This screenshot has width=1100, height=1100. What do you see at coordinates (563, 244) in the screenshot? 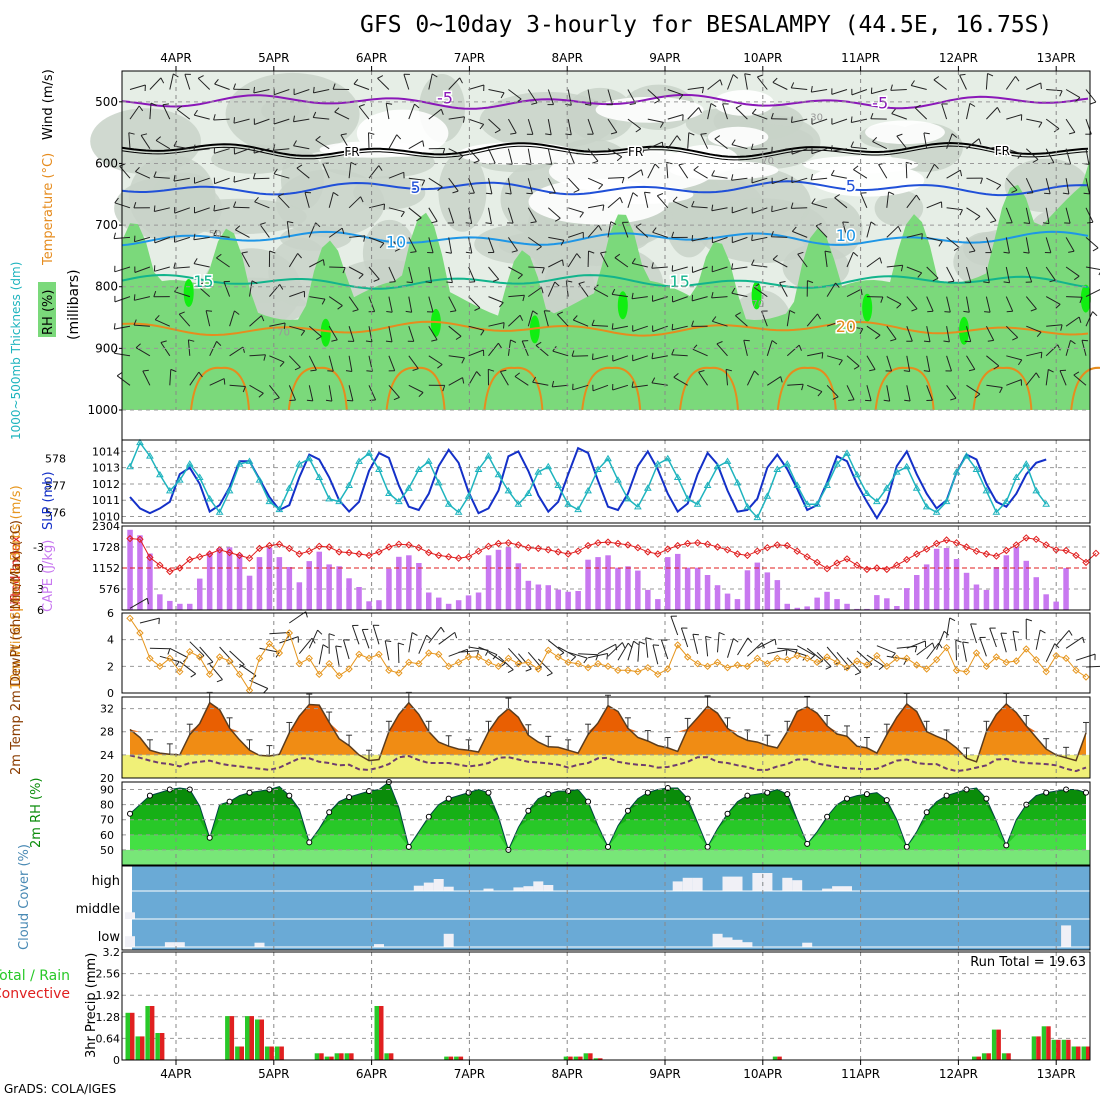
I see `rh-gray-region` at bounding box center [563, 244].